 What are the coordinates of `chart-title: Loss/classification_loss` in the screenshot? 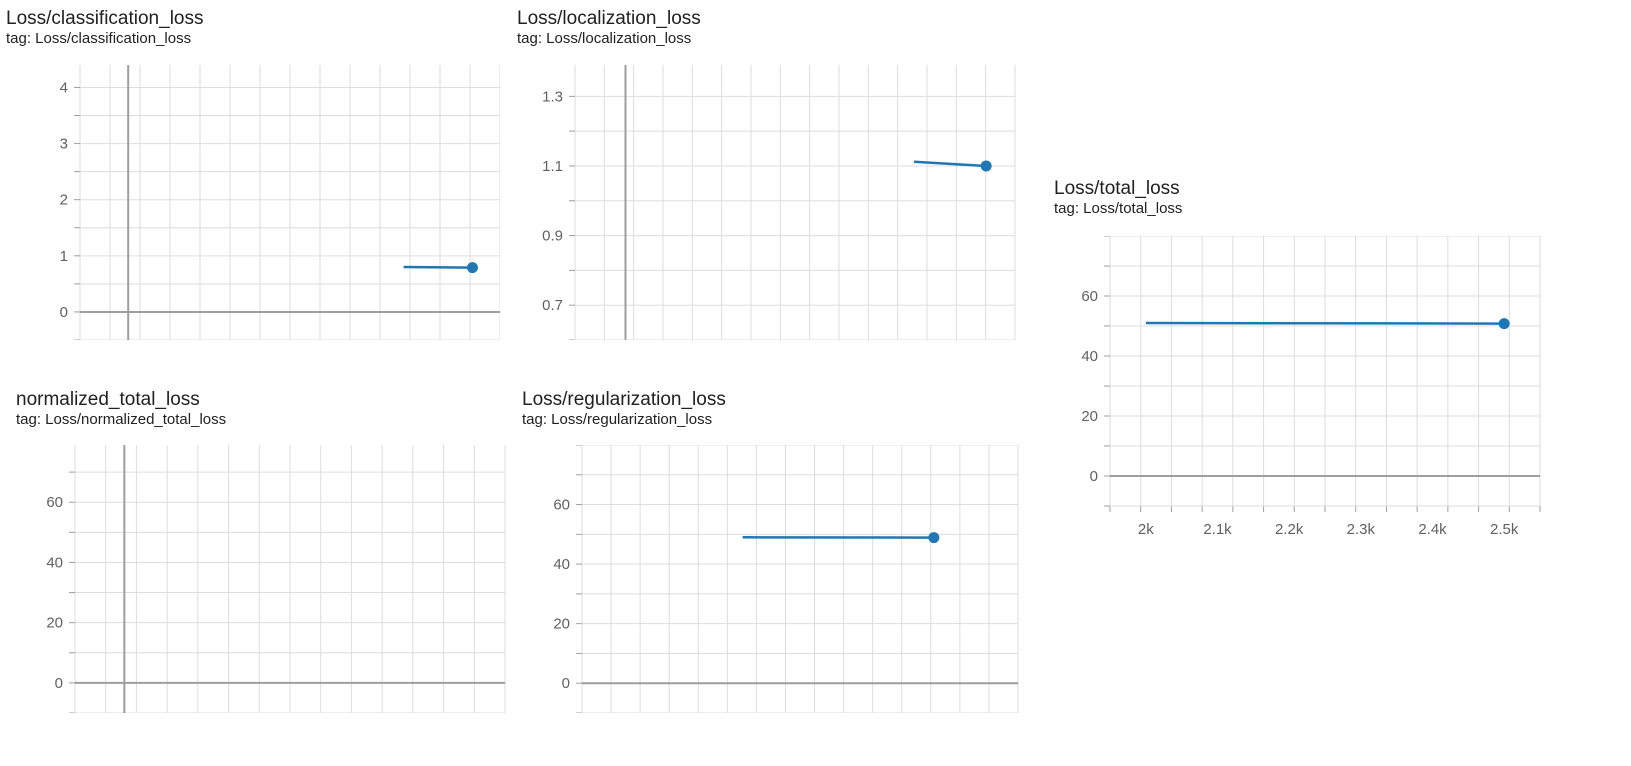 It's located at (105, 18).